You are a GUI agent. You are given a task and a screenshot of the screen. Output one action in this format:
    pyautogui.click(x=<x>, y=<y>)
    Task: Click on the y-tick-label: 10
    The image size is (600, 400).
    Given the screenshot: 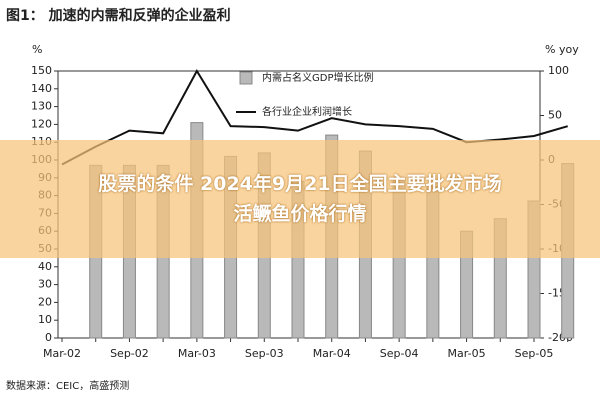 What is the action you would take?
    pyautogui.click(x=45, y=319)
    